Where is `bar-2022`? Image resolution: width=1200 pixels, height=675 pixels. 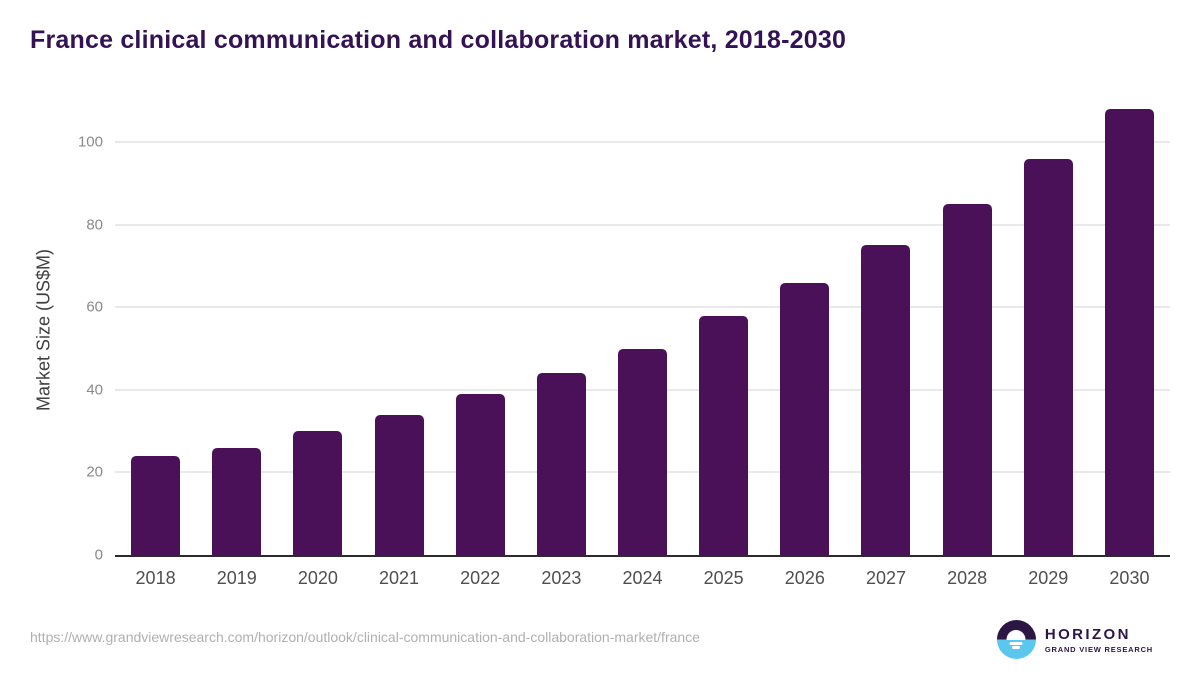
bar-2022 is located at coordinates (480, 474).